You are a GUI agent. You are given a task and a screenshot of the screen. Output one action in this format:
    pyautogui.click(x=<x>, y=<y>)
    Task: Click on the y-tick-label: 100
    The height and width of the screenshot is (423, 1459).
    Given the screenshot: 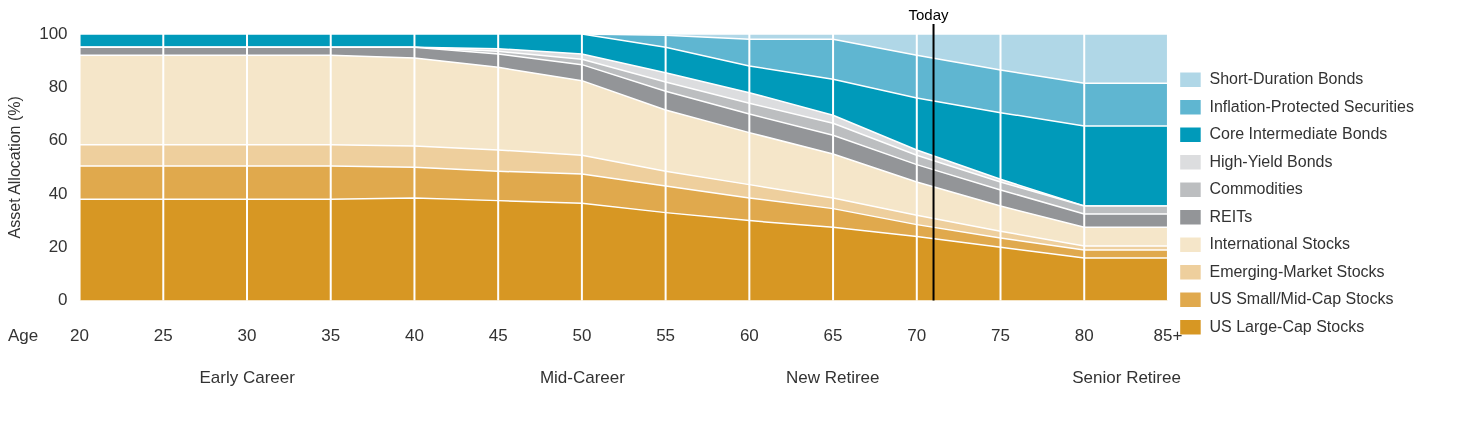 What is the action you would take?
    pyautogui.click(x=53, y=33)
    